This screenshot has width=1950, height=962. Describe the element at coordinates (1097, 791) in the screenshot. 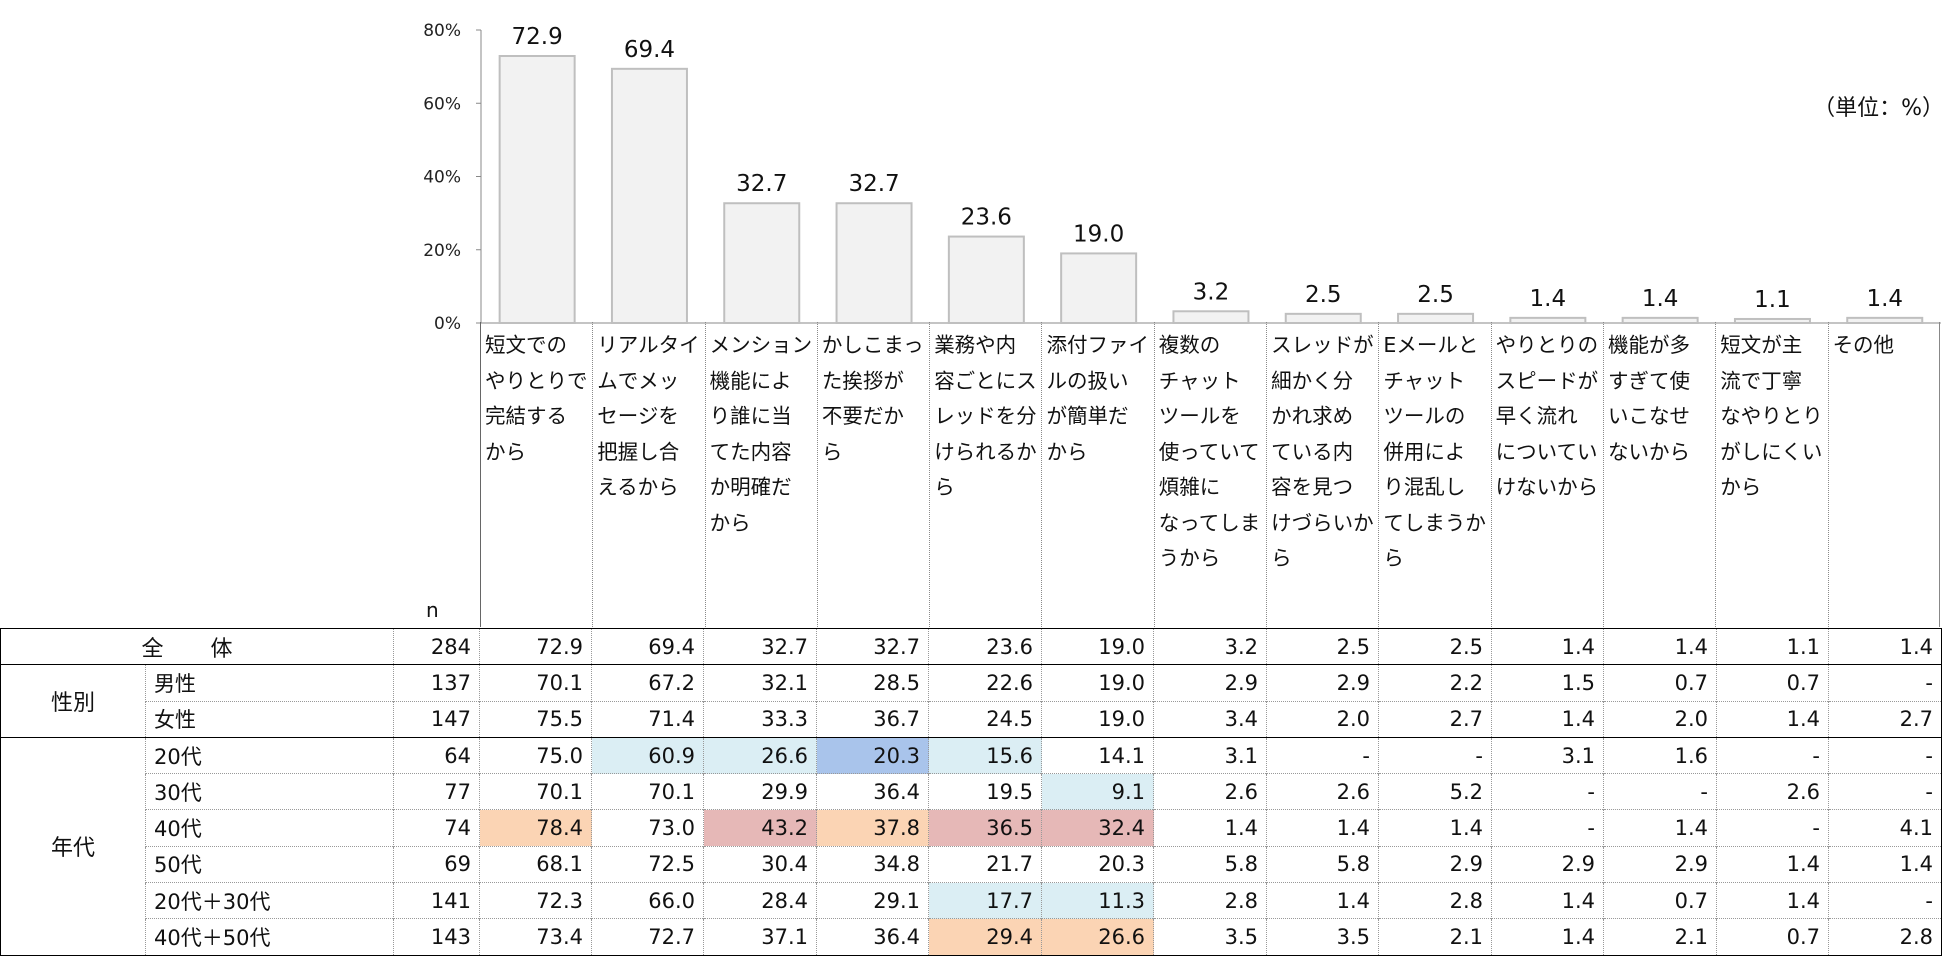

I see `table-cell: 9.1` at that location.